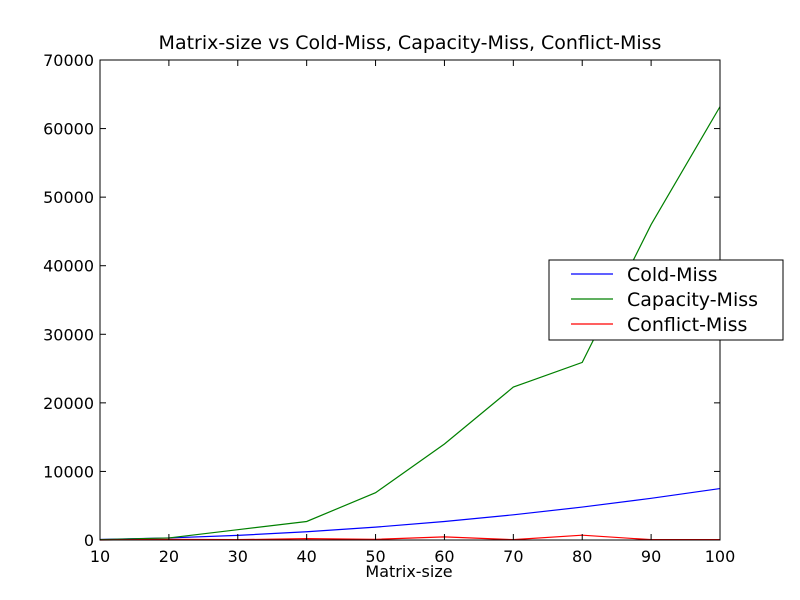  I want to click on y-tick-label: 20000, so click(68, 403).